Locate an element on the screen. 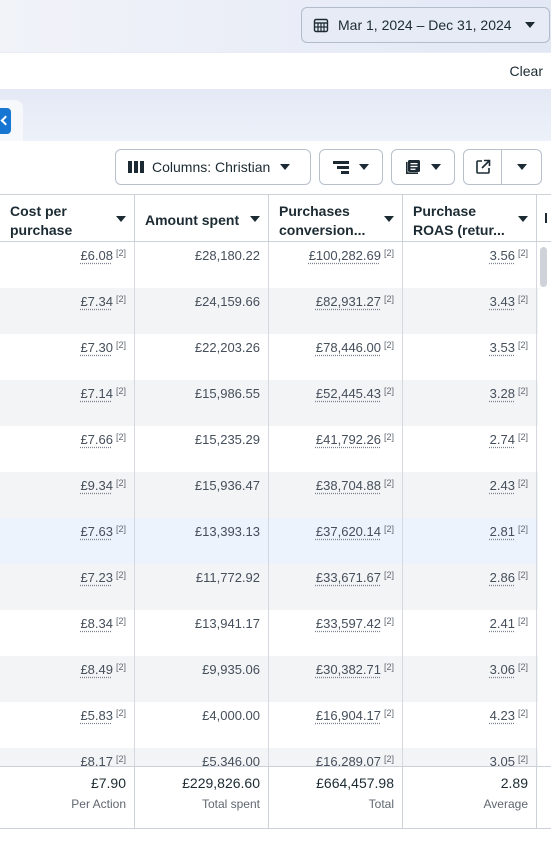 This screenshot has width=551, height=844. columns-button: Columns: Christian is located at coordinates (213, 167).